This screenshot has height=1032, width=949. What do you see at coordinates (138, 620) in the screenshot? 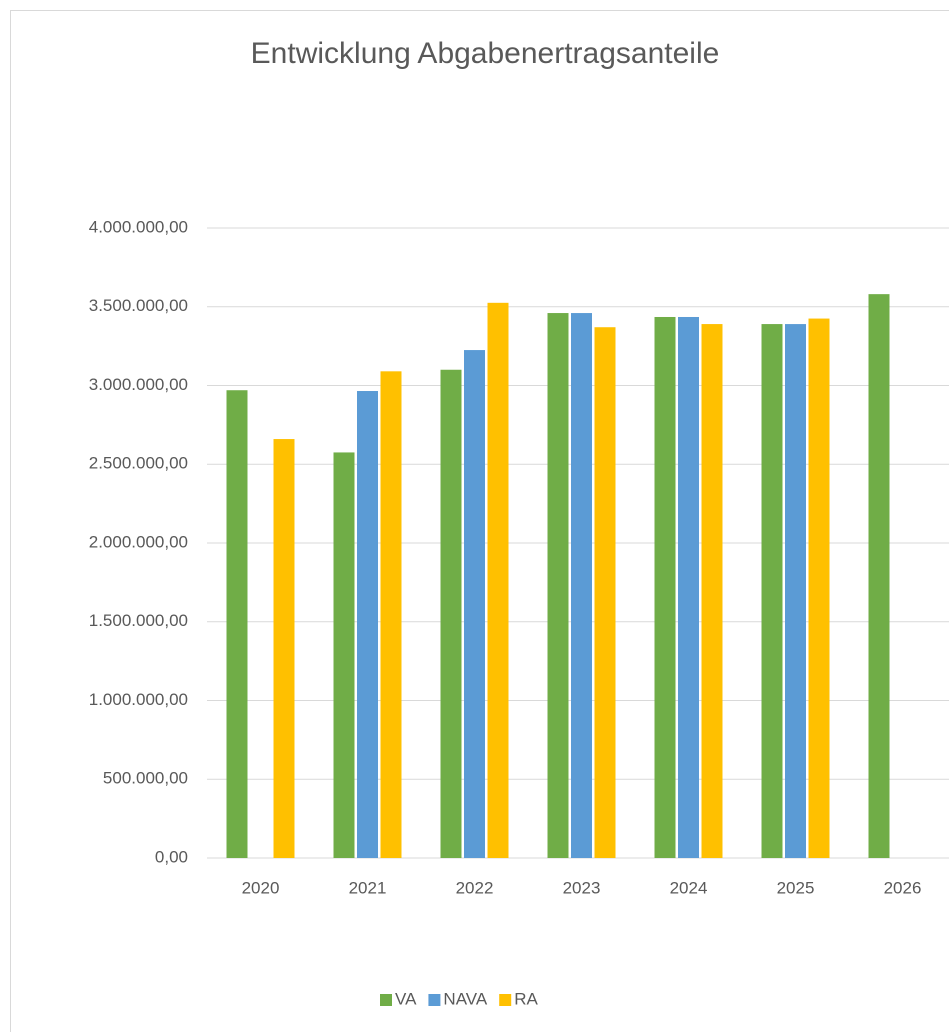
I see `y-tick-label: 1.500.000,00` at bounding box center [138, 620].